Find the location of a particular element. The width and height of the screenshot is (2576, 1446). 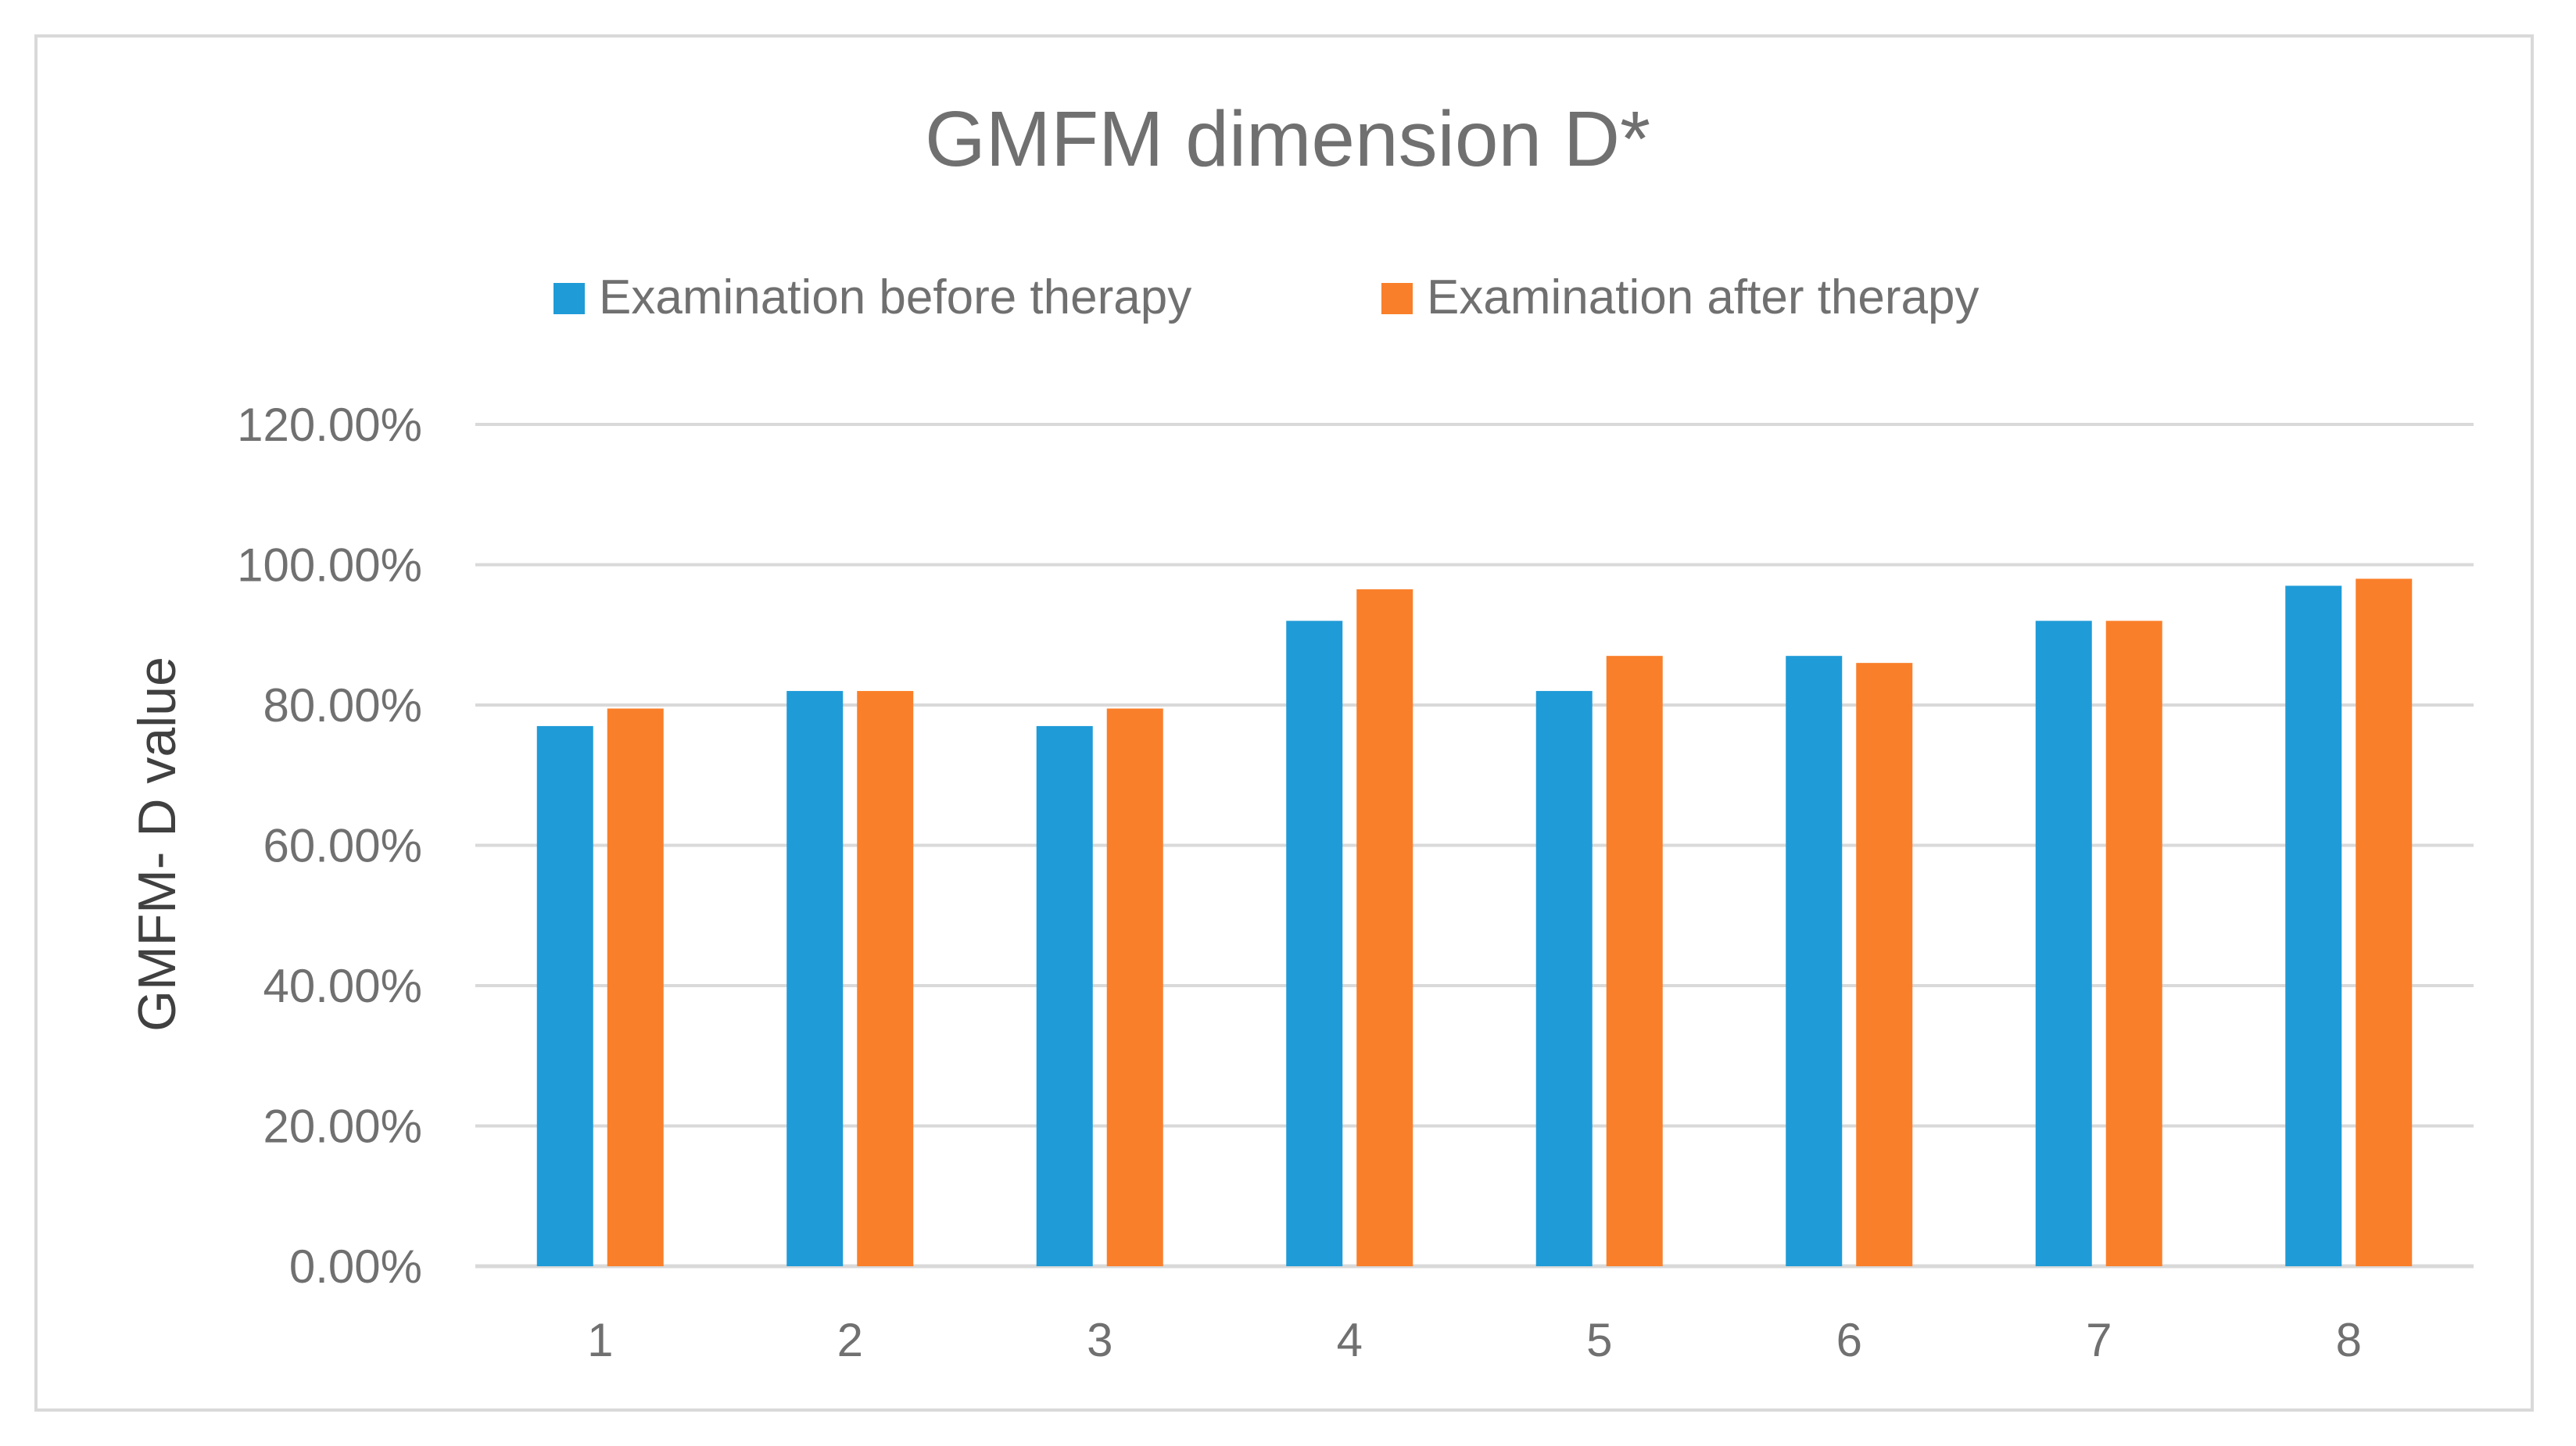

x-tick-label: 4 is located at coordinates (1350, 1340).